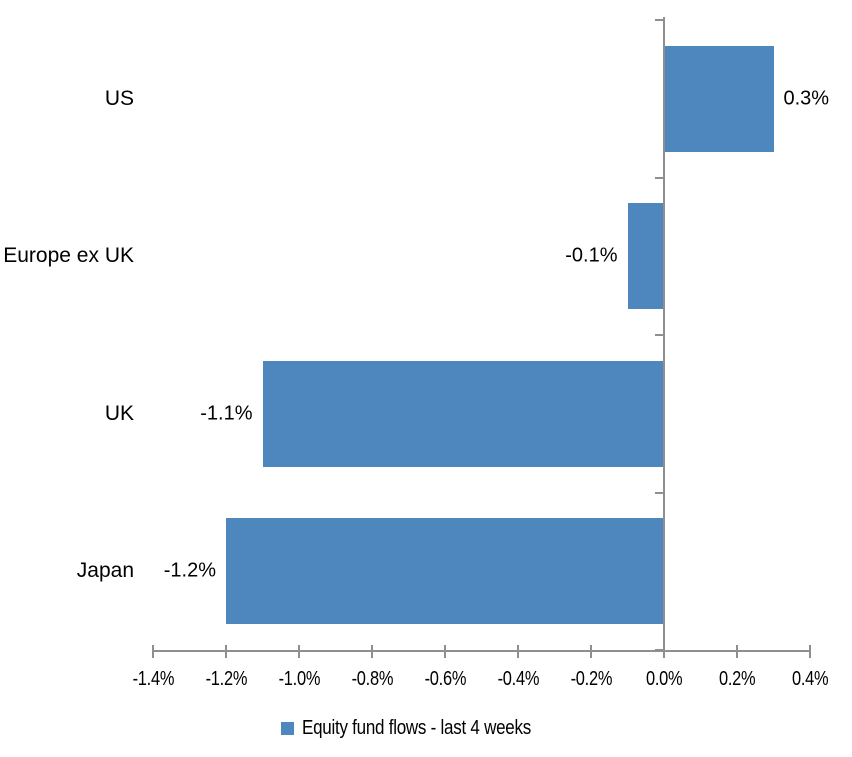  I want to click on category-label: UK, so click(119, 413).